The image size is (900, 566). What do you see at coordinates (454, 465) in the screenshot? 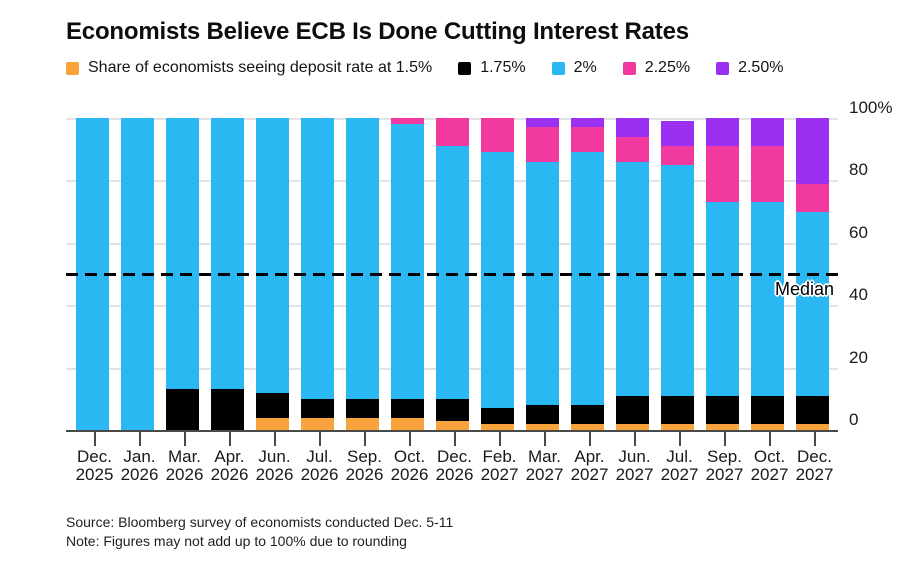
I see `x-axis-label: Dec. 2026` at bounding box center [454, 465].